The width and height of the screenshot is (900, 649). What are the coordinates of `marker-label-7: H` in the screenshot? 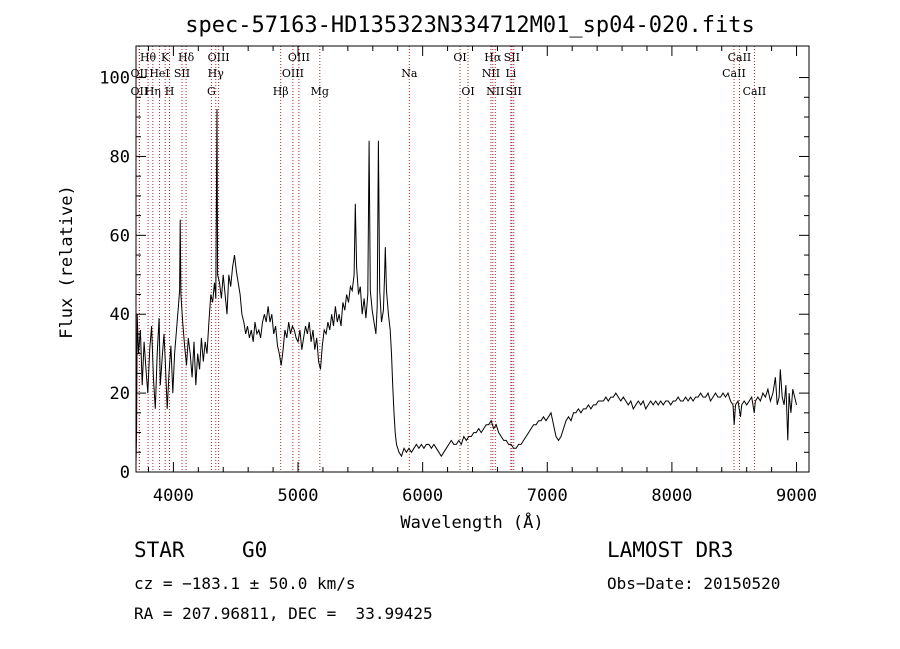 It's located at (170, 91).